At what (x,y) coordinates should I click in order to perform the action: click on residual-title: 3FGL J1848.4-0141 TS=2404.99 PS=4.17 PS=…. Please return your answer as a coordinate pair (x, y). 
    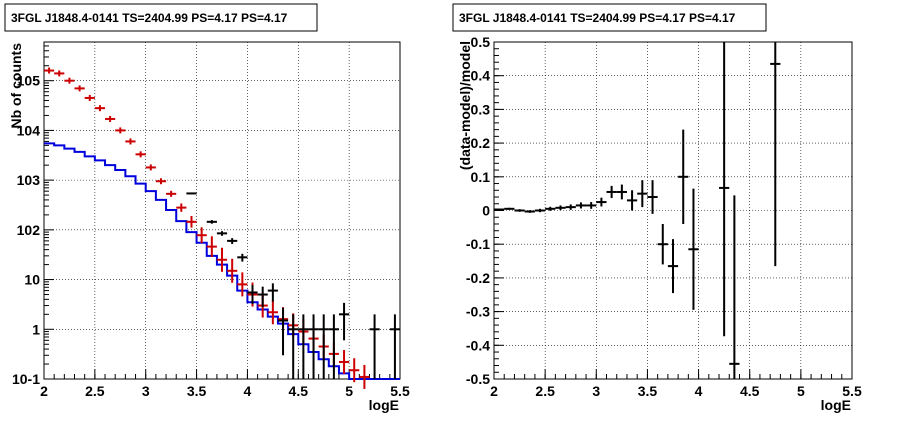
    Looking at the image, I should click on (597, 18).